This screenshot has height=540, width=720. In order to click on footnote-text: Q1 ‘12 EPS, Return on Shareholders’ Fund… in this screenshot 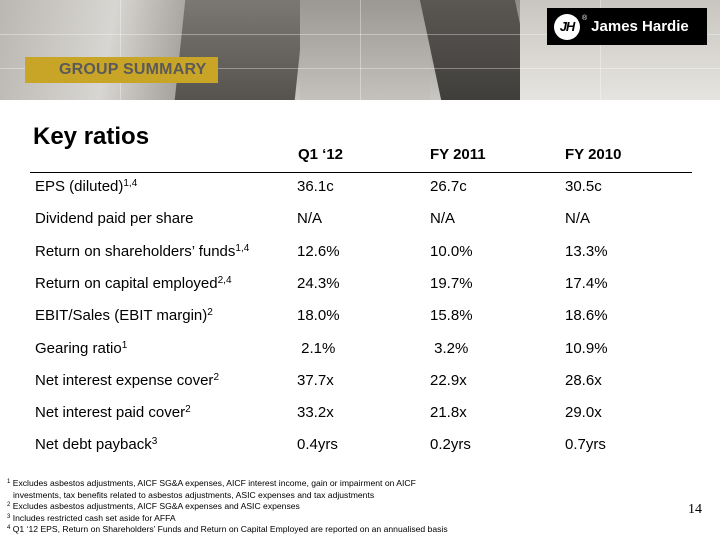, I will do `click(230, 529)`.